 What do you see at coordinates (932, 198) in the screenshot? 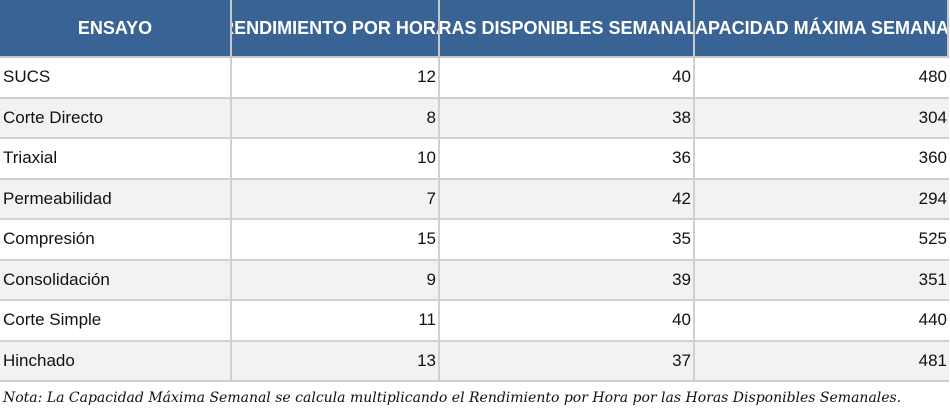
I see `table-cell: 294` at bounding box center [932, 198].